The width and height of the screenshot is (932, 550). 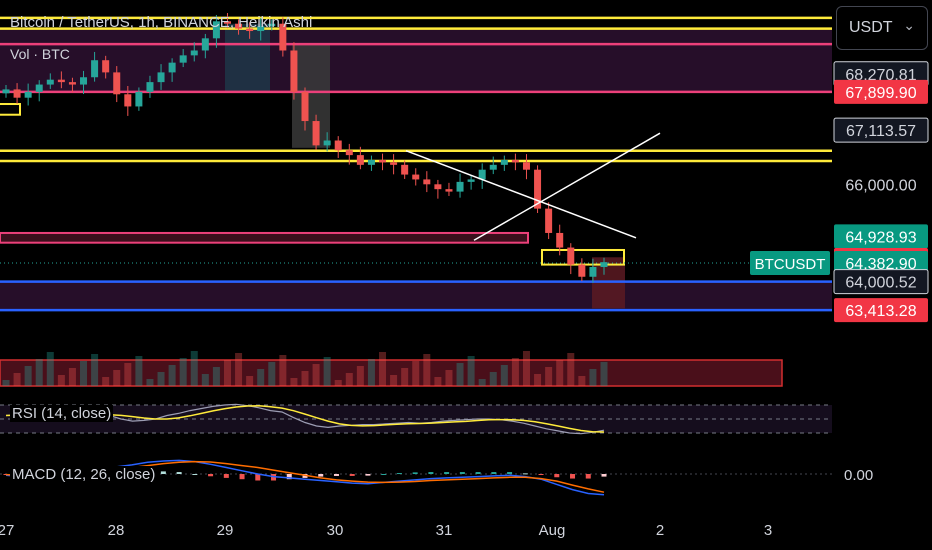 I want to click on price-label: 64,382.90, so click(x=880, y=264).